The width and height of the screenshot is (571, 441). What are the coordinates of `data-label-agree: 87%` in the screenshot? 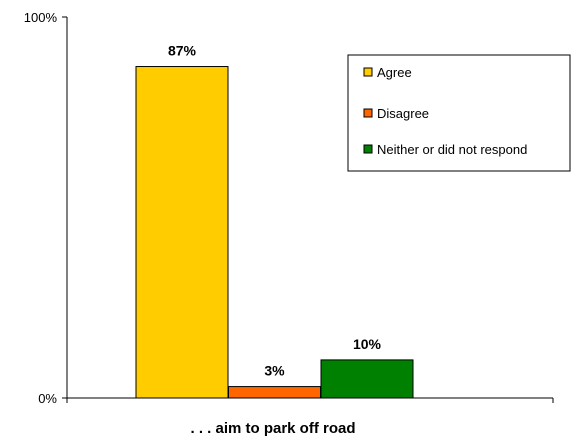 It's located at (182, 51).